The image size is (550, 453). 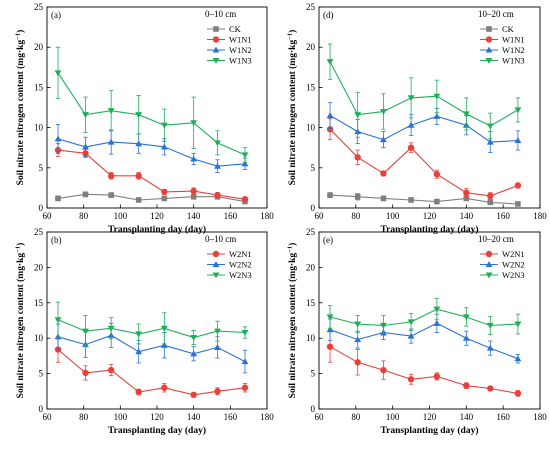 I want to click on series-W2N3, so click(x=151, y=324).